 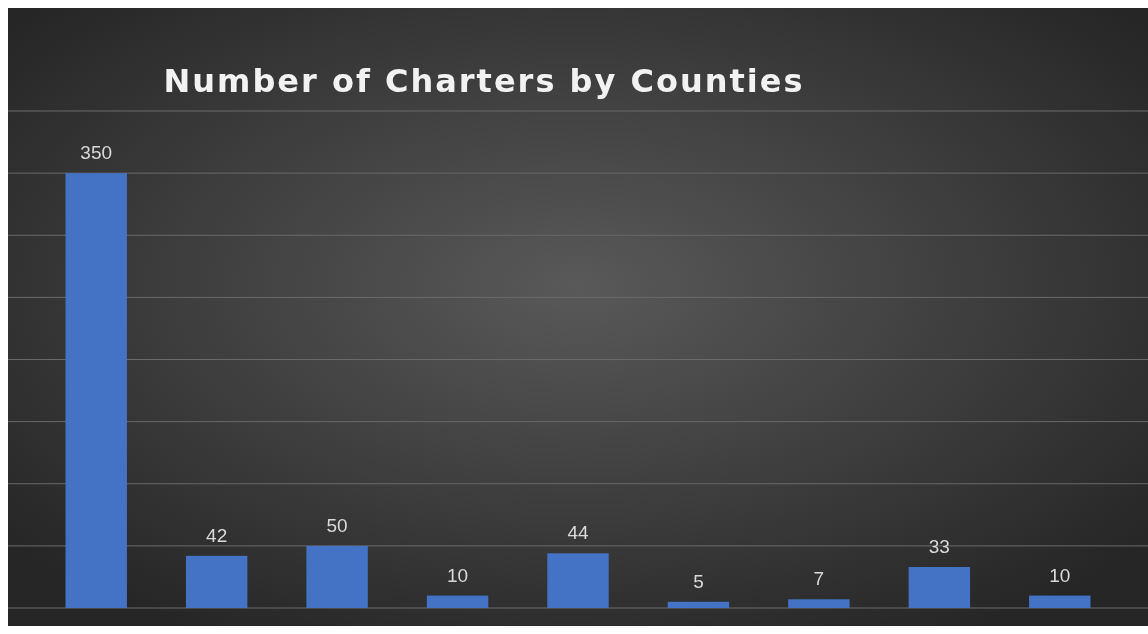 What do you see at coordinates (939, 546) in the screenshot?
I see `data-label: 33` at bounding box center [939, 546].